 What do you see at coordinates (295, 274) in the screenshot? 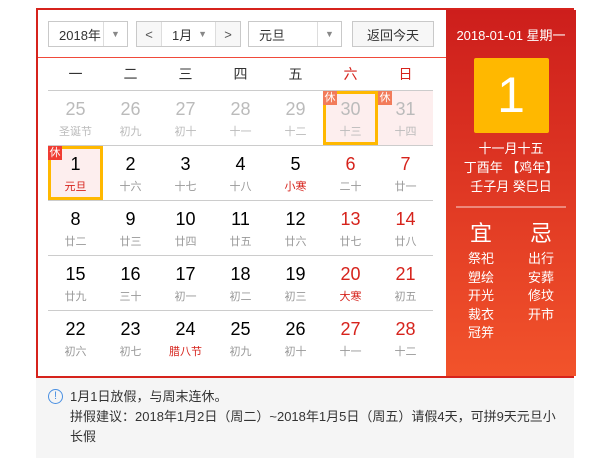
I see `day-number: 19` at bounding box center [295, 274].